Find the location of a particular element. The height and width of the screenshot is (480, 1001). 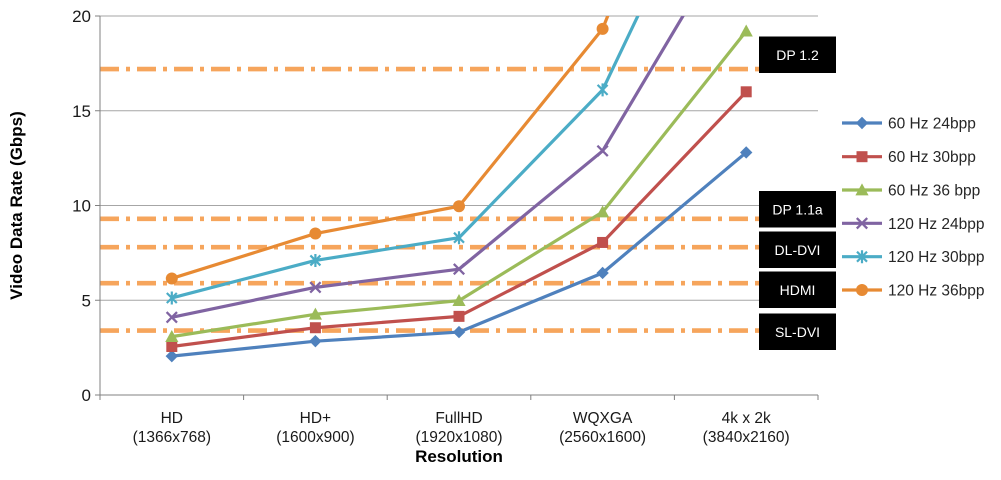

legend-item-120-hz-24bpp: 120 Hz 24bpp is located at coordinates (913, 224).